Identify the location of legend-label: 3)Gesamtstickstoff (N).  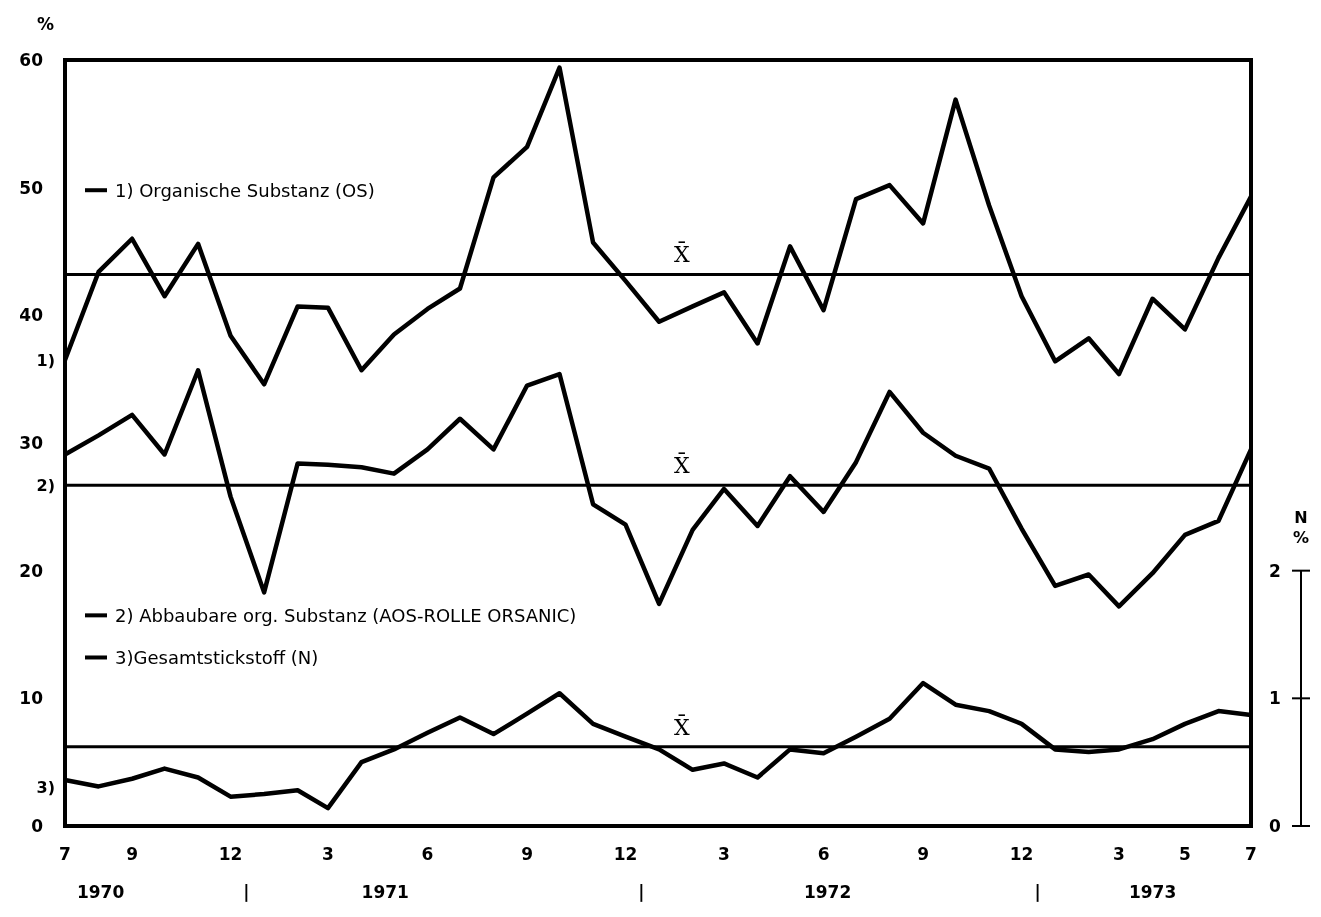
(217, 657).